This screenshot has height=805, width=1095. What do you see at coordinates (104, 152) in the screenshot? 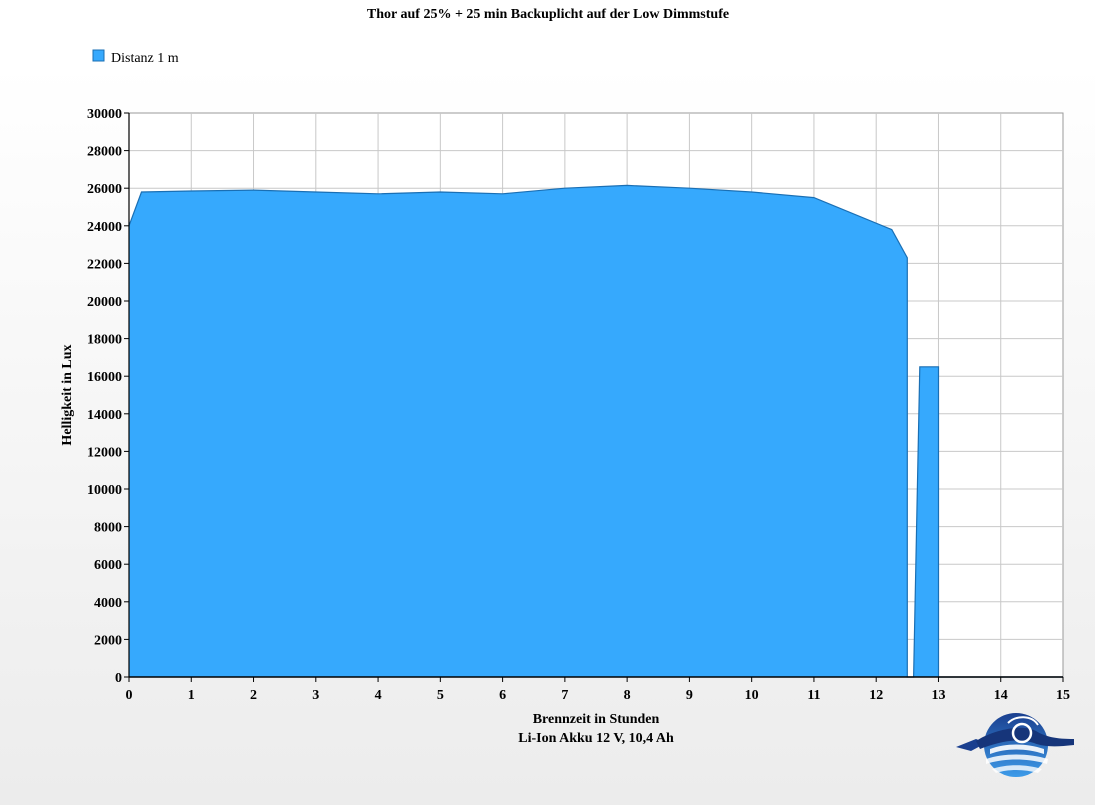
I see `y-tick-label-14: 28000` at bounding box center [104, 152].